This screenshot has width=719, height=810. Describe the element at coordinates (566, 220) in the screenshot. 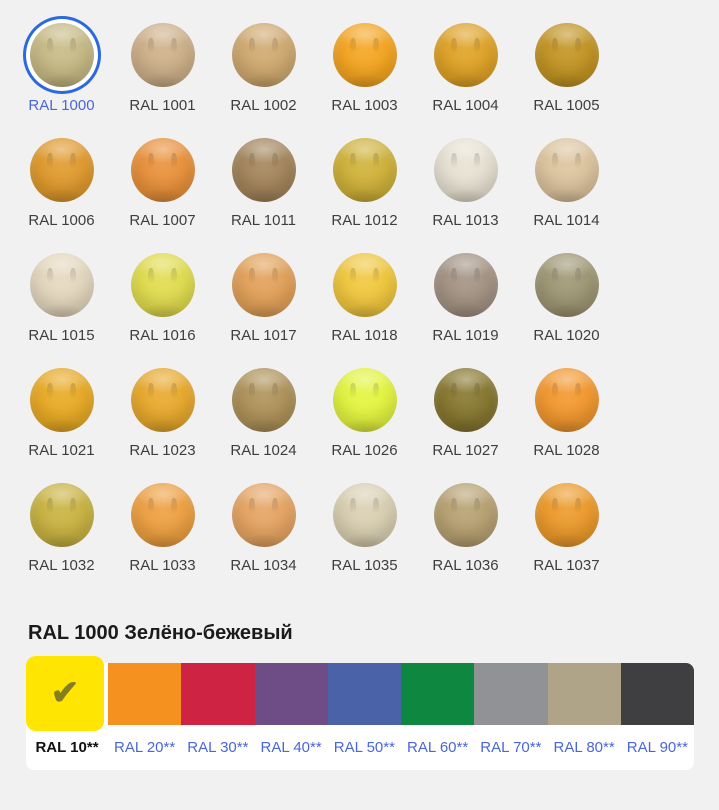

I see `ral-color-label: RAL 1014` at that location.